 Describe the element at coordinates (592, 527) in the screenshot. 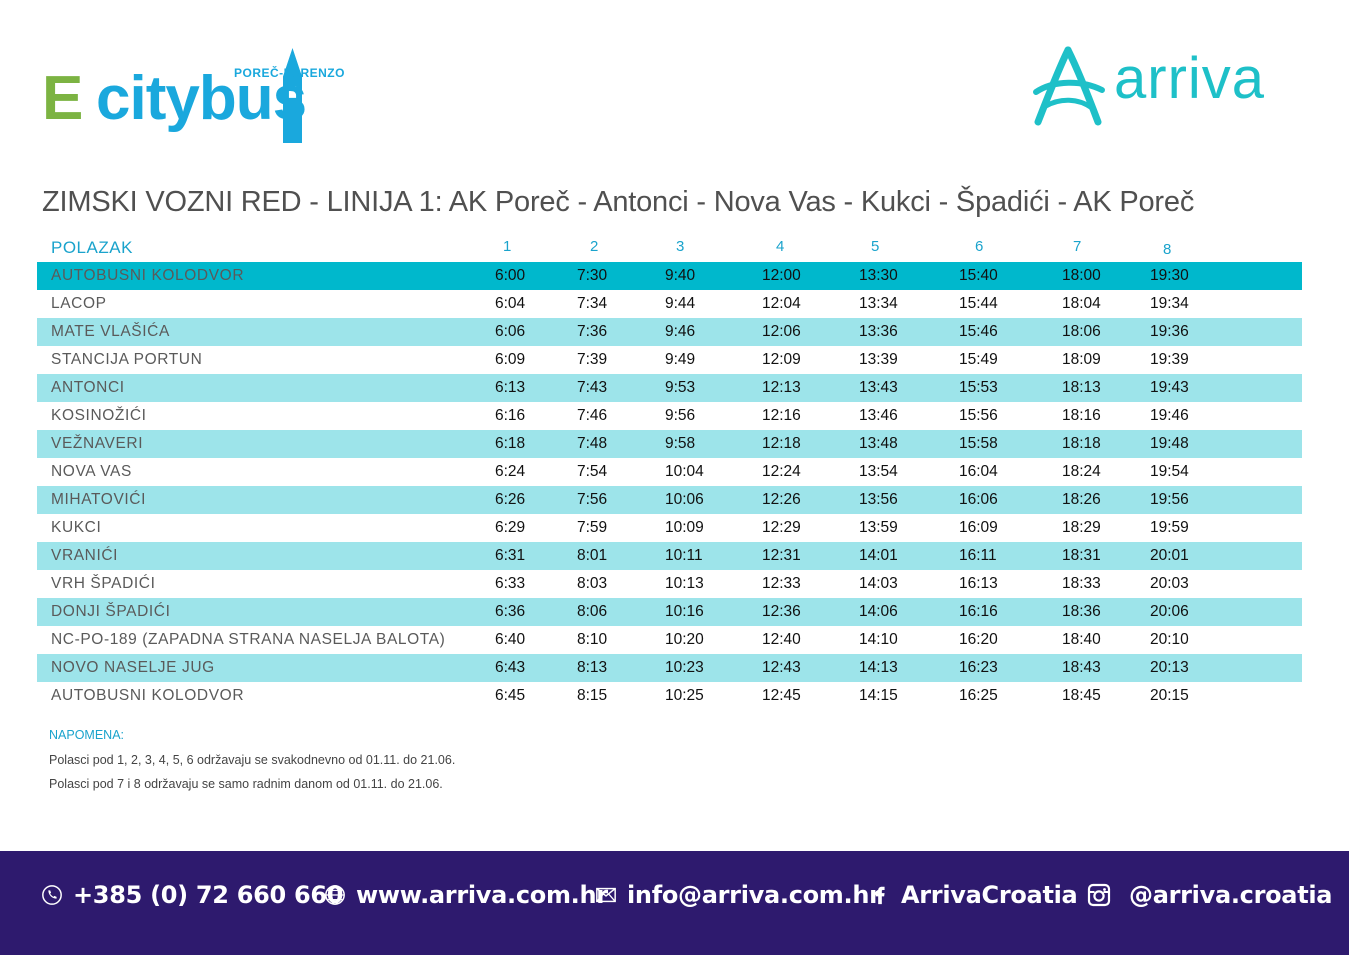

I see `departure-time: 7:59` at that location.